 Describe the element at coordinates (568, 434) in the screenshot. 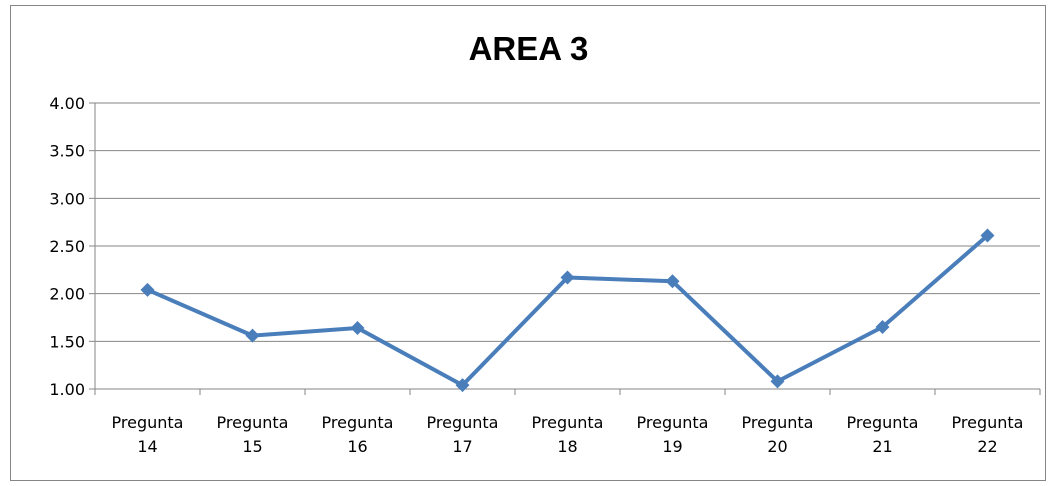

I see `x-tick-label: Pregunta 18` at that location.